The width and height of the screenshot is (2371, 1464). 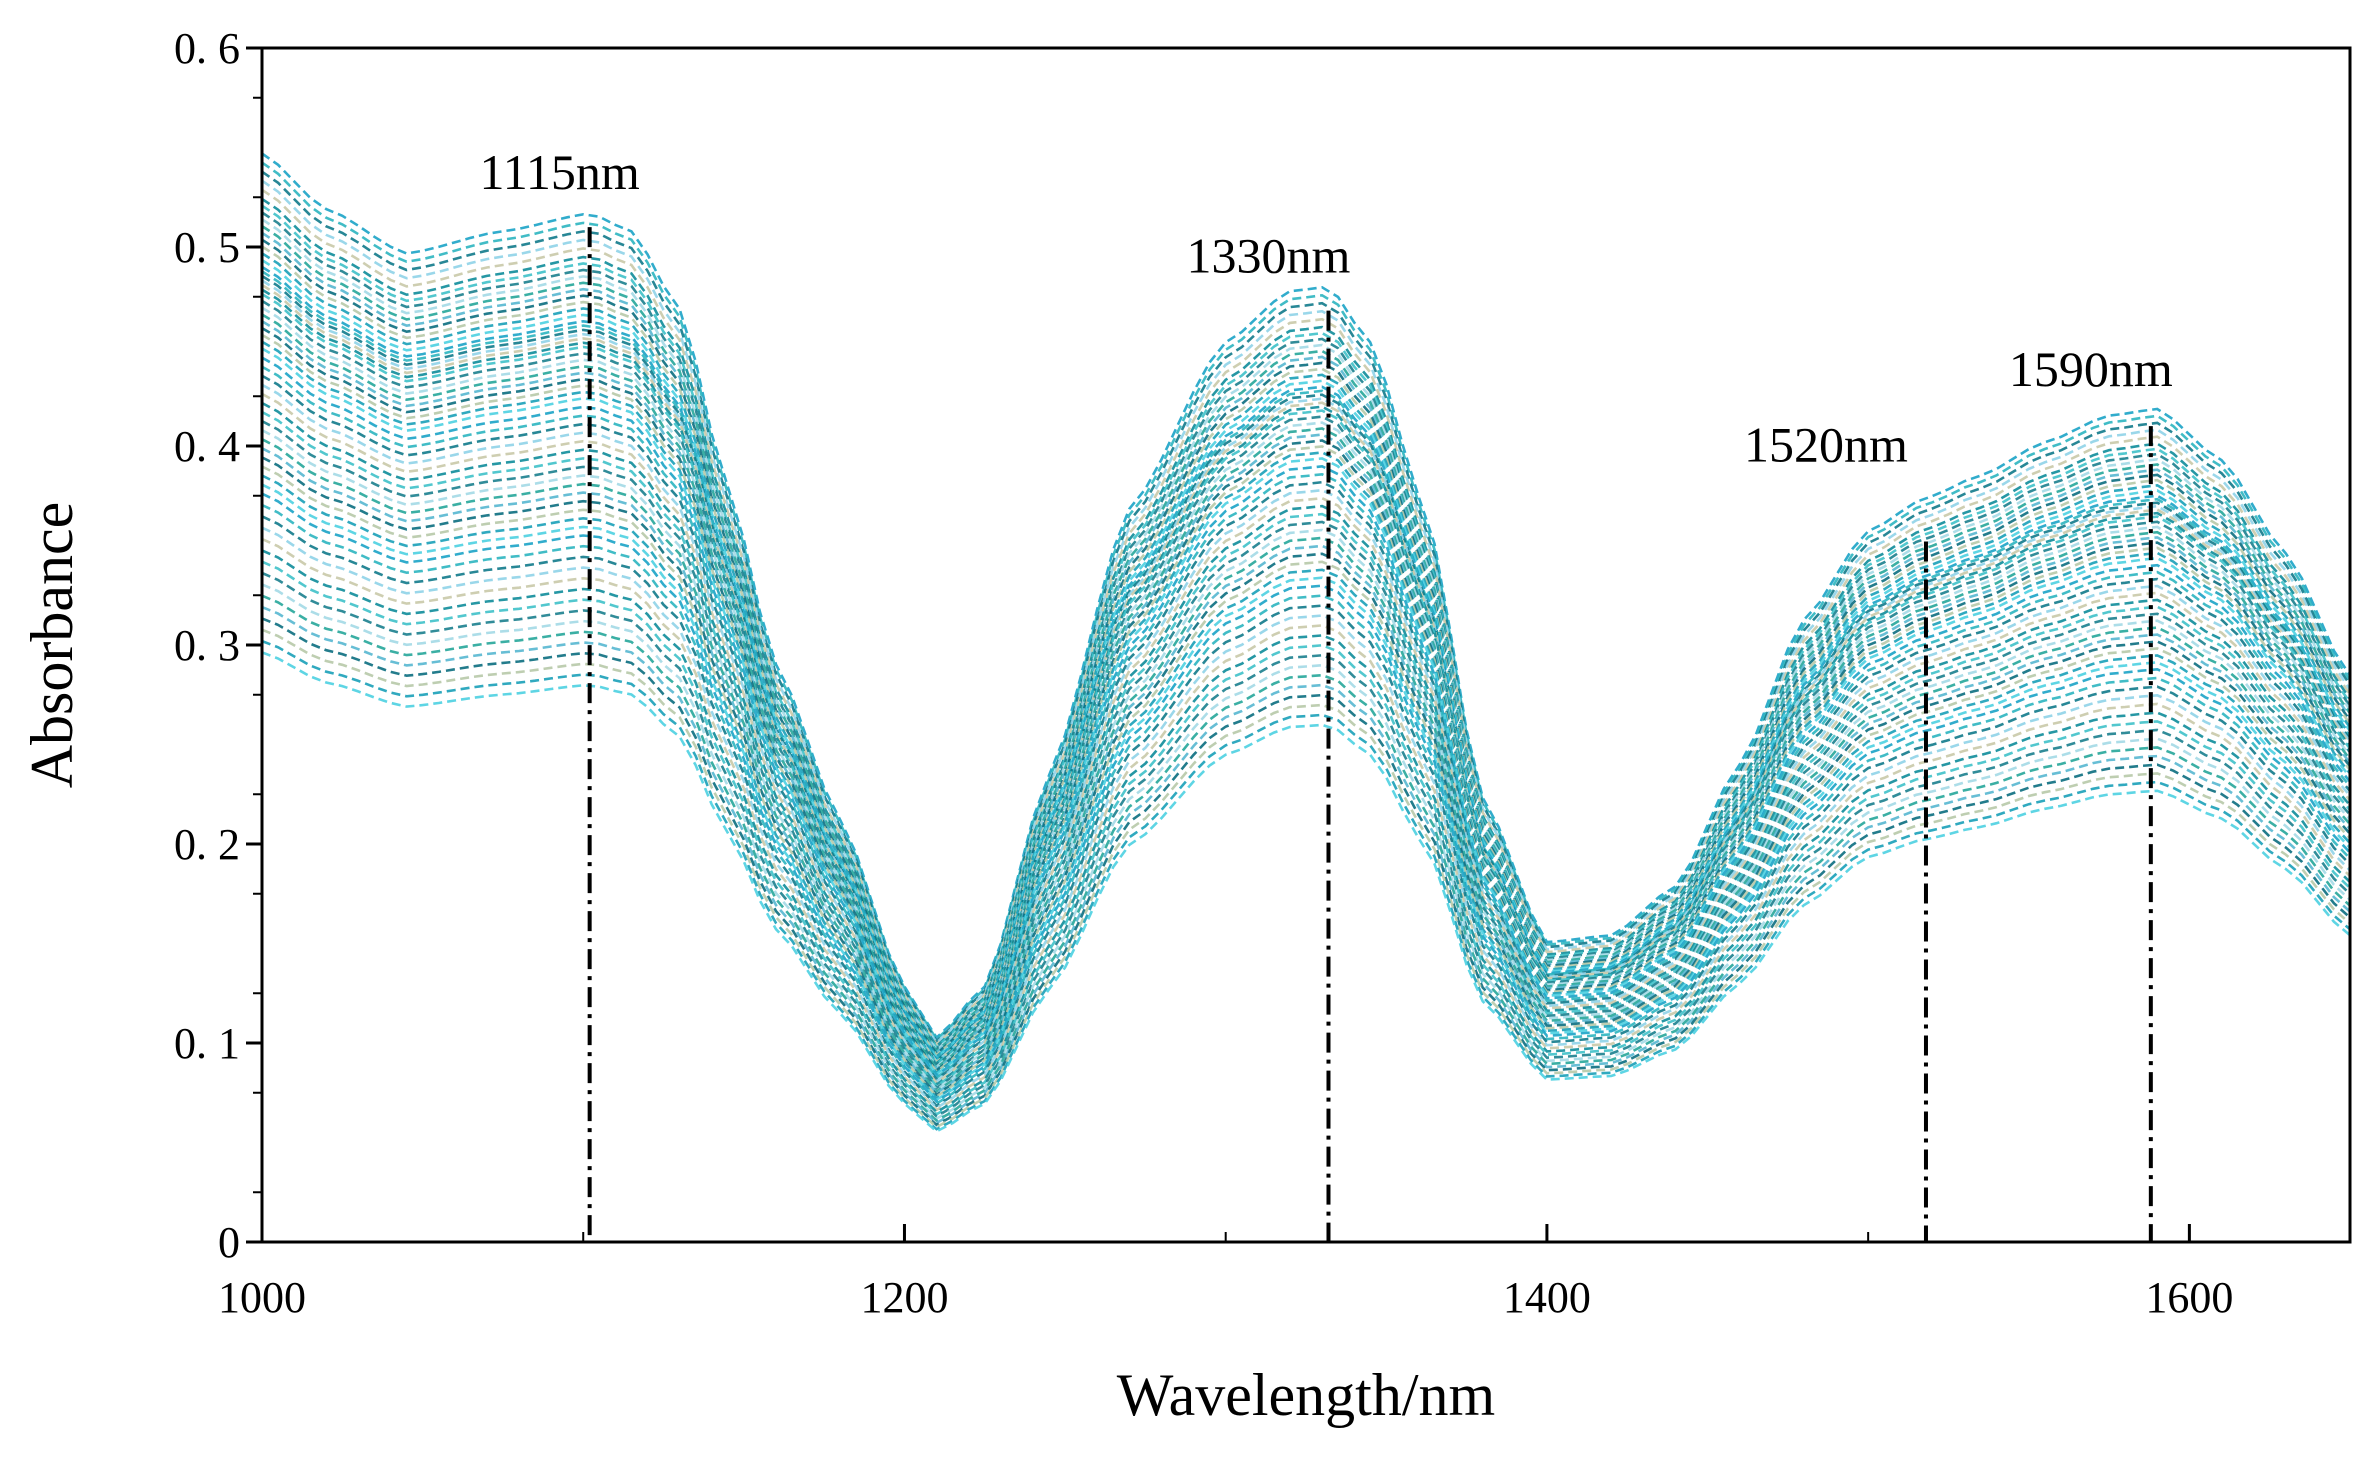 I want to click on y-tick-label: 0. 2, so click(x=207, y=844).